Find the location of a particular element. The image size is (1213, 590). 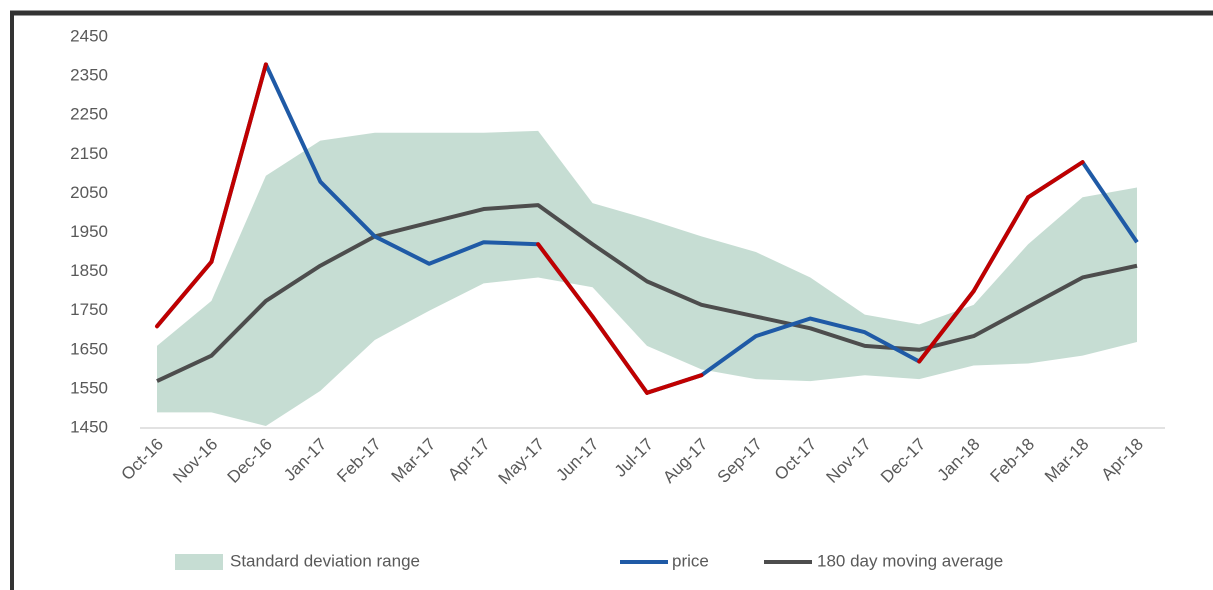

y-tick-label: 1550 is located at coordinates (89, 387).